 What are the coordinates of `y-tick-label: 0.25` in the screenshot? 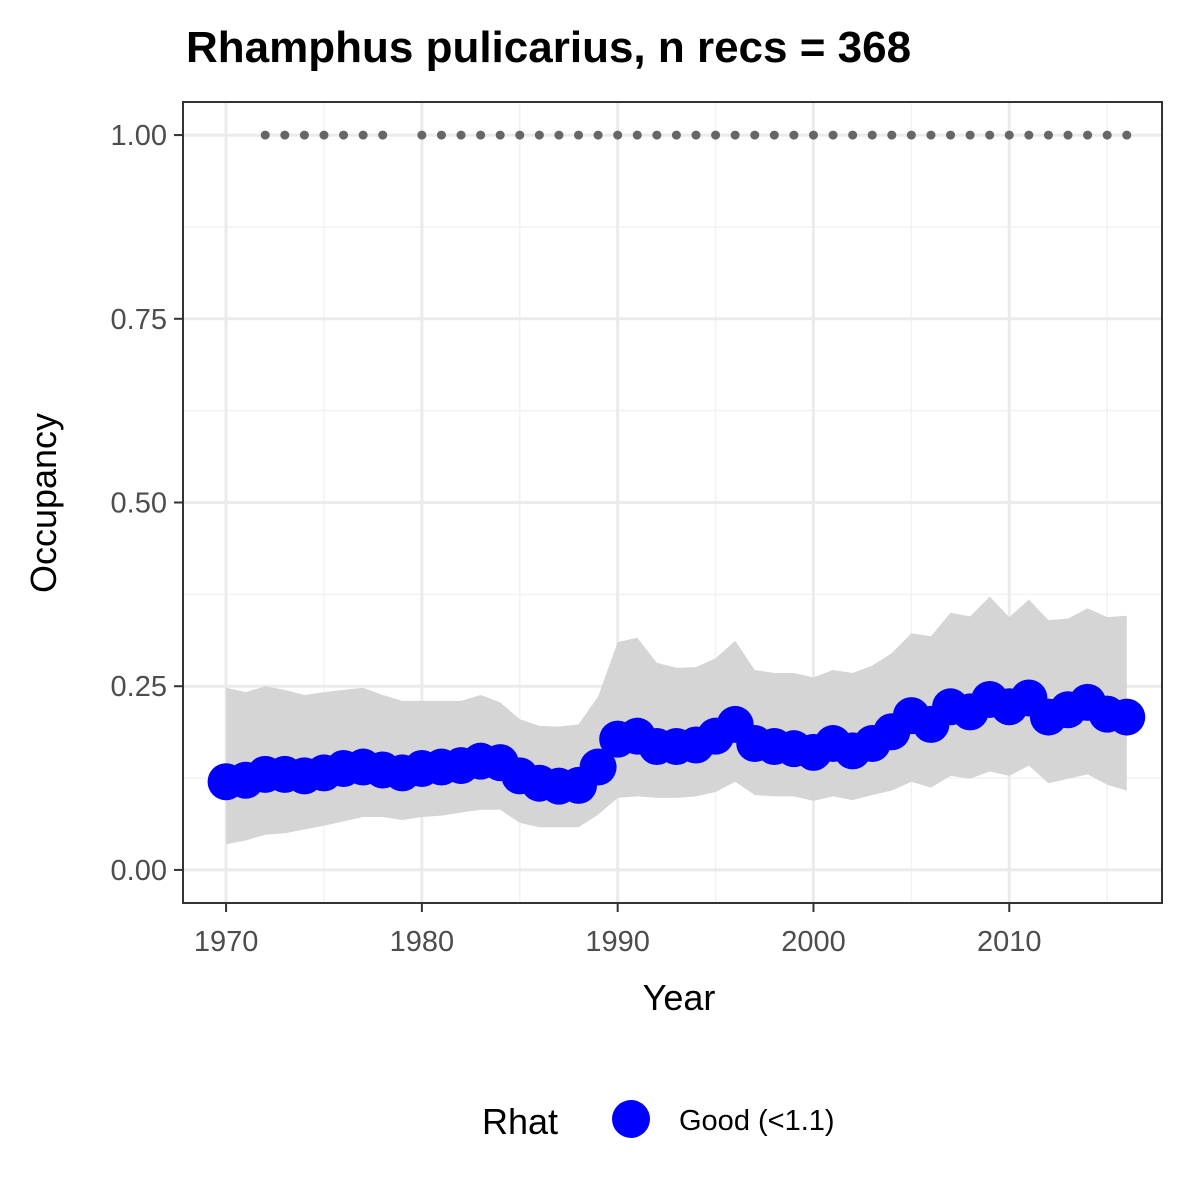 It's located at (139, 687).